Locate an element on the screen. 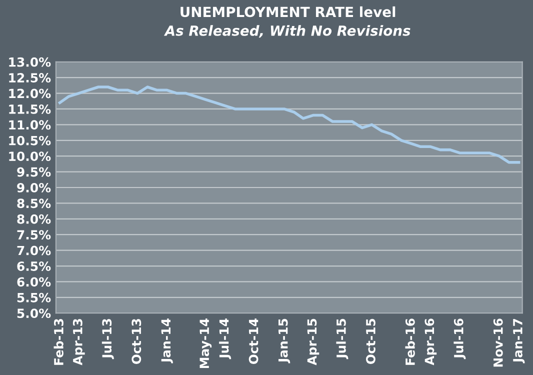  y-tick-label: 5.0% is located at coordinates (34, 313).